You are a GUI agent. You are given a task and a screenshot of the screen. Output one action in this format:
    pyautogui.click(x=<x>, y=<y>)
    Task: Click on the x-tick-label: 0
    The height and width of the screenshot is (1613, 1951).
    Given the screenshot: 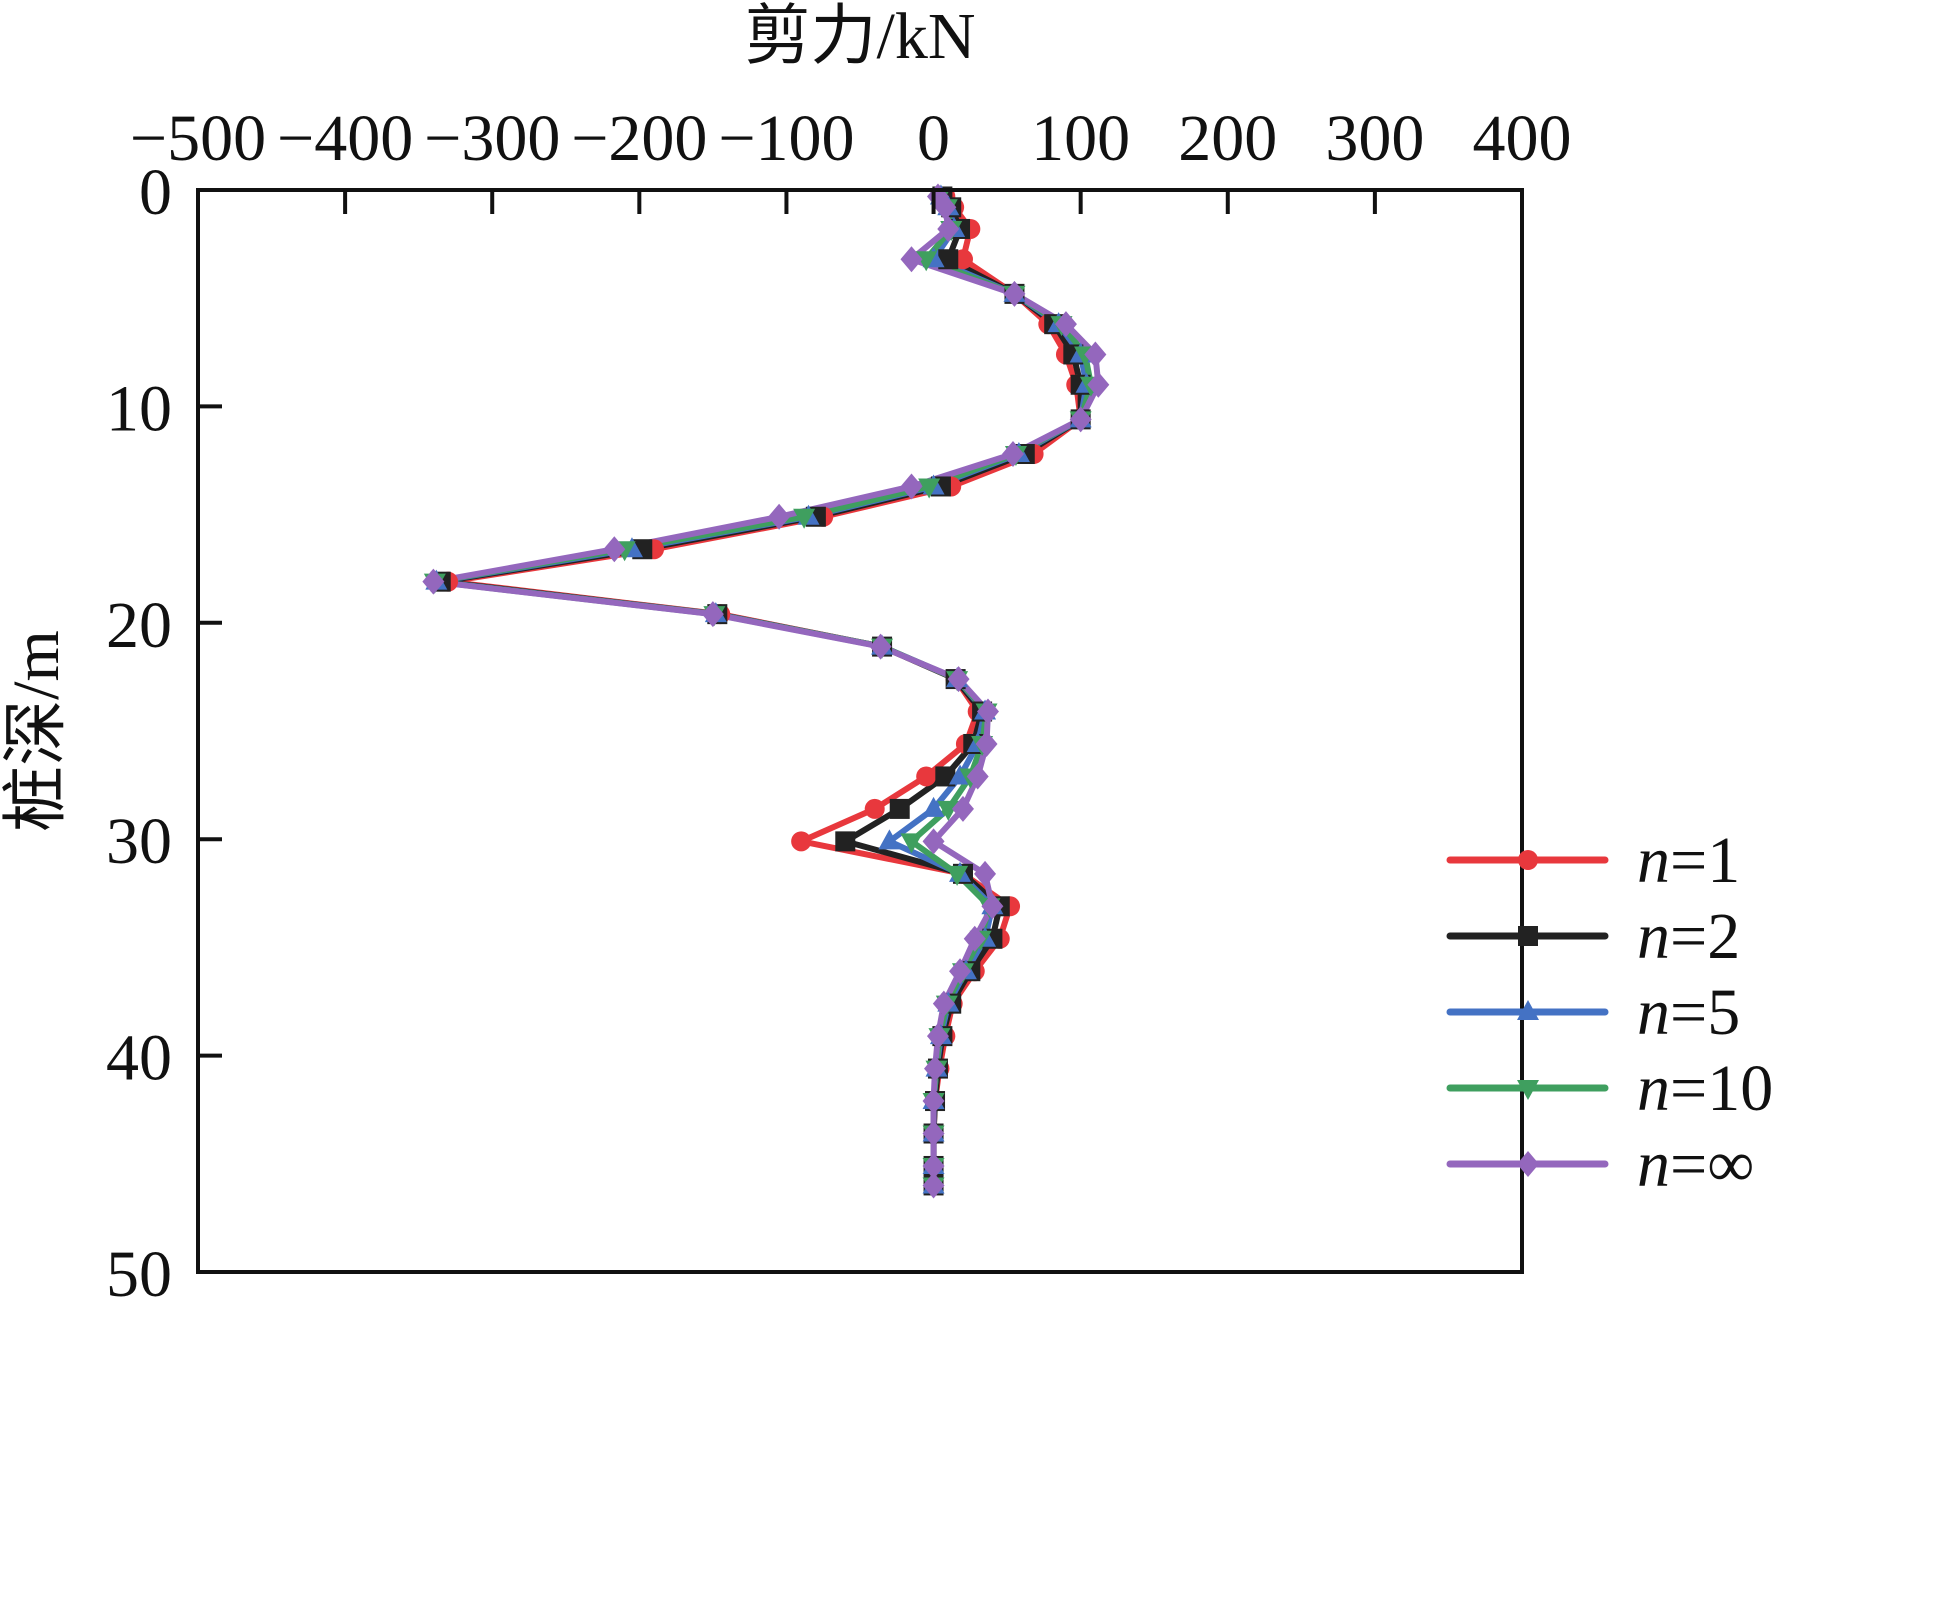 What is the action you would take?
    pyautogui.click(x=933, y=138)
    